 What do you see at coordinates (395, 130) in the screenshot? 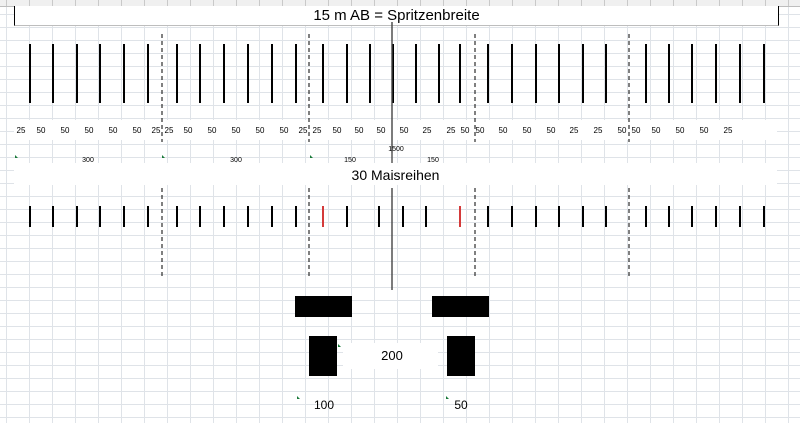
I see `spacing-label-row` at bounding box center [395, 130].